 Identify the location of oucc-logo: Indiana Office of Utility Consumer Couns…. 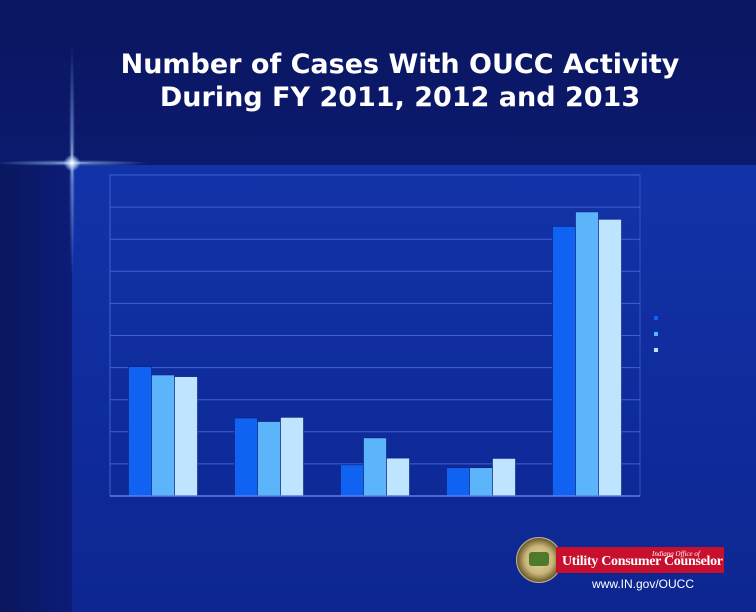
(621, 567).